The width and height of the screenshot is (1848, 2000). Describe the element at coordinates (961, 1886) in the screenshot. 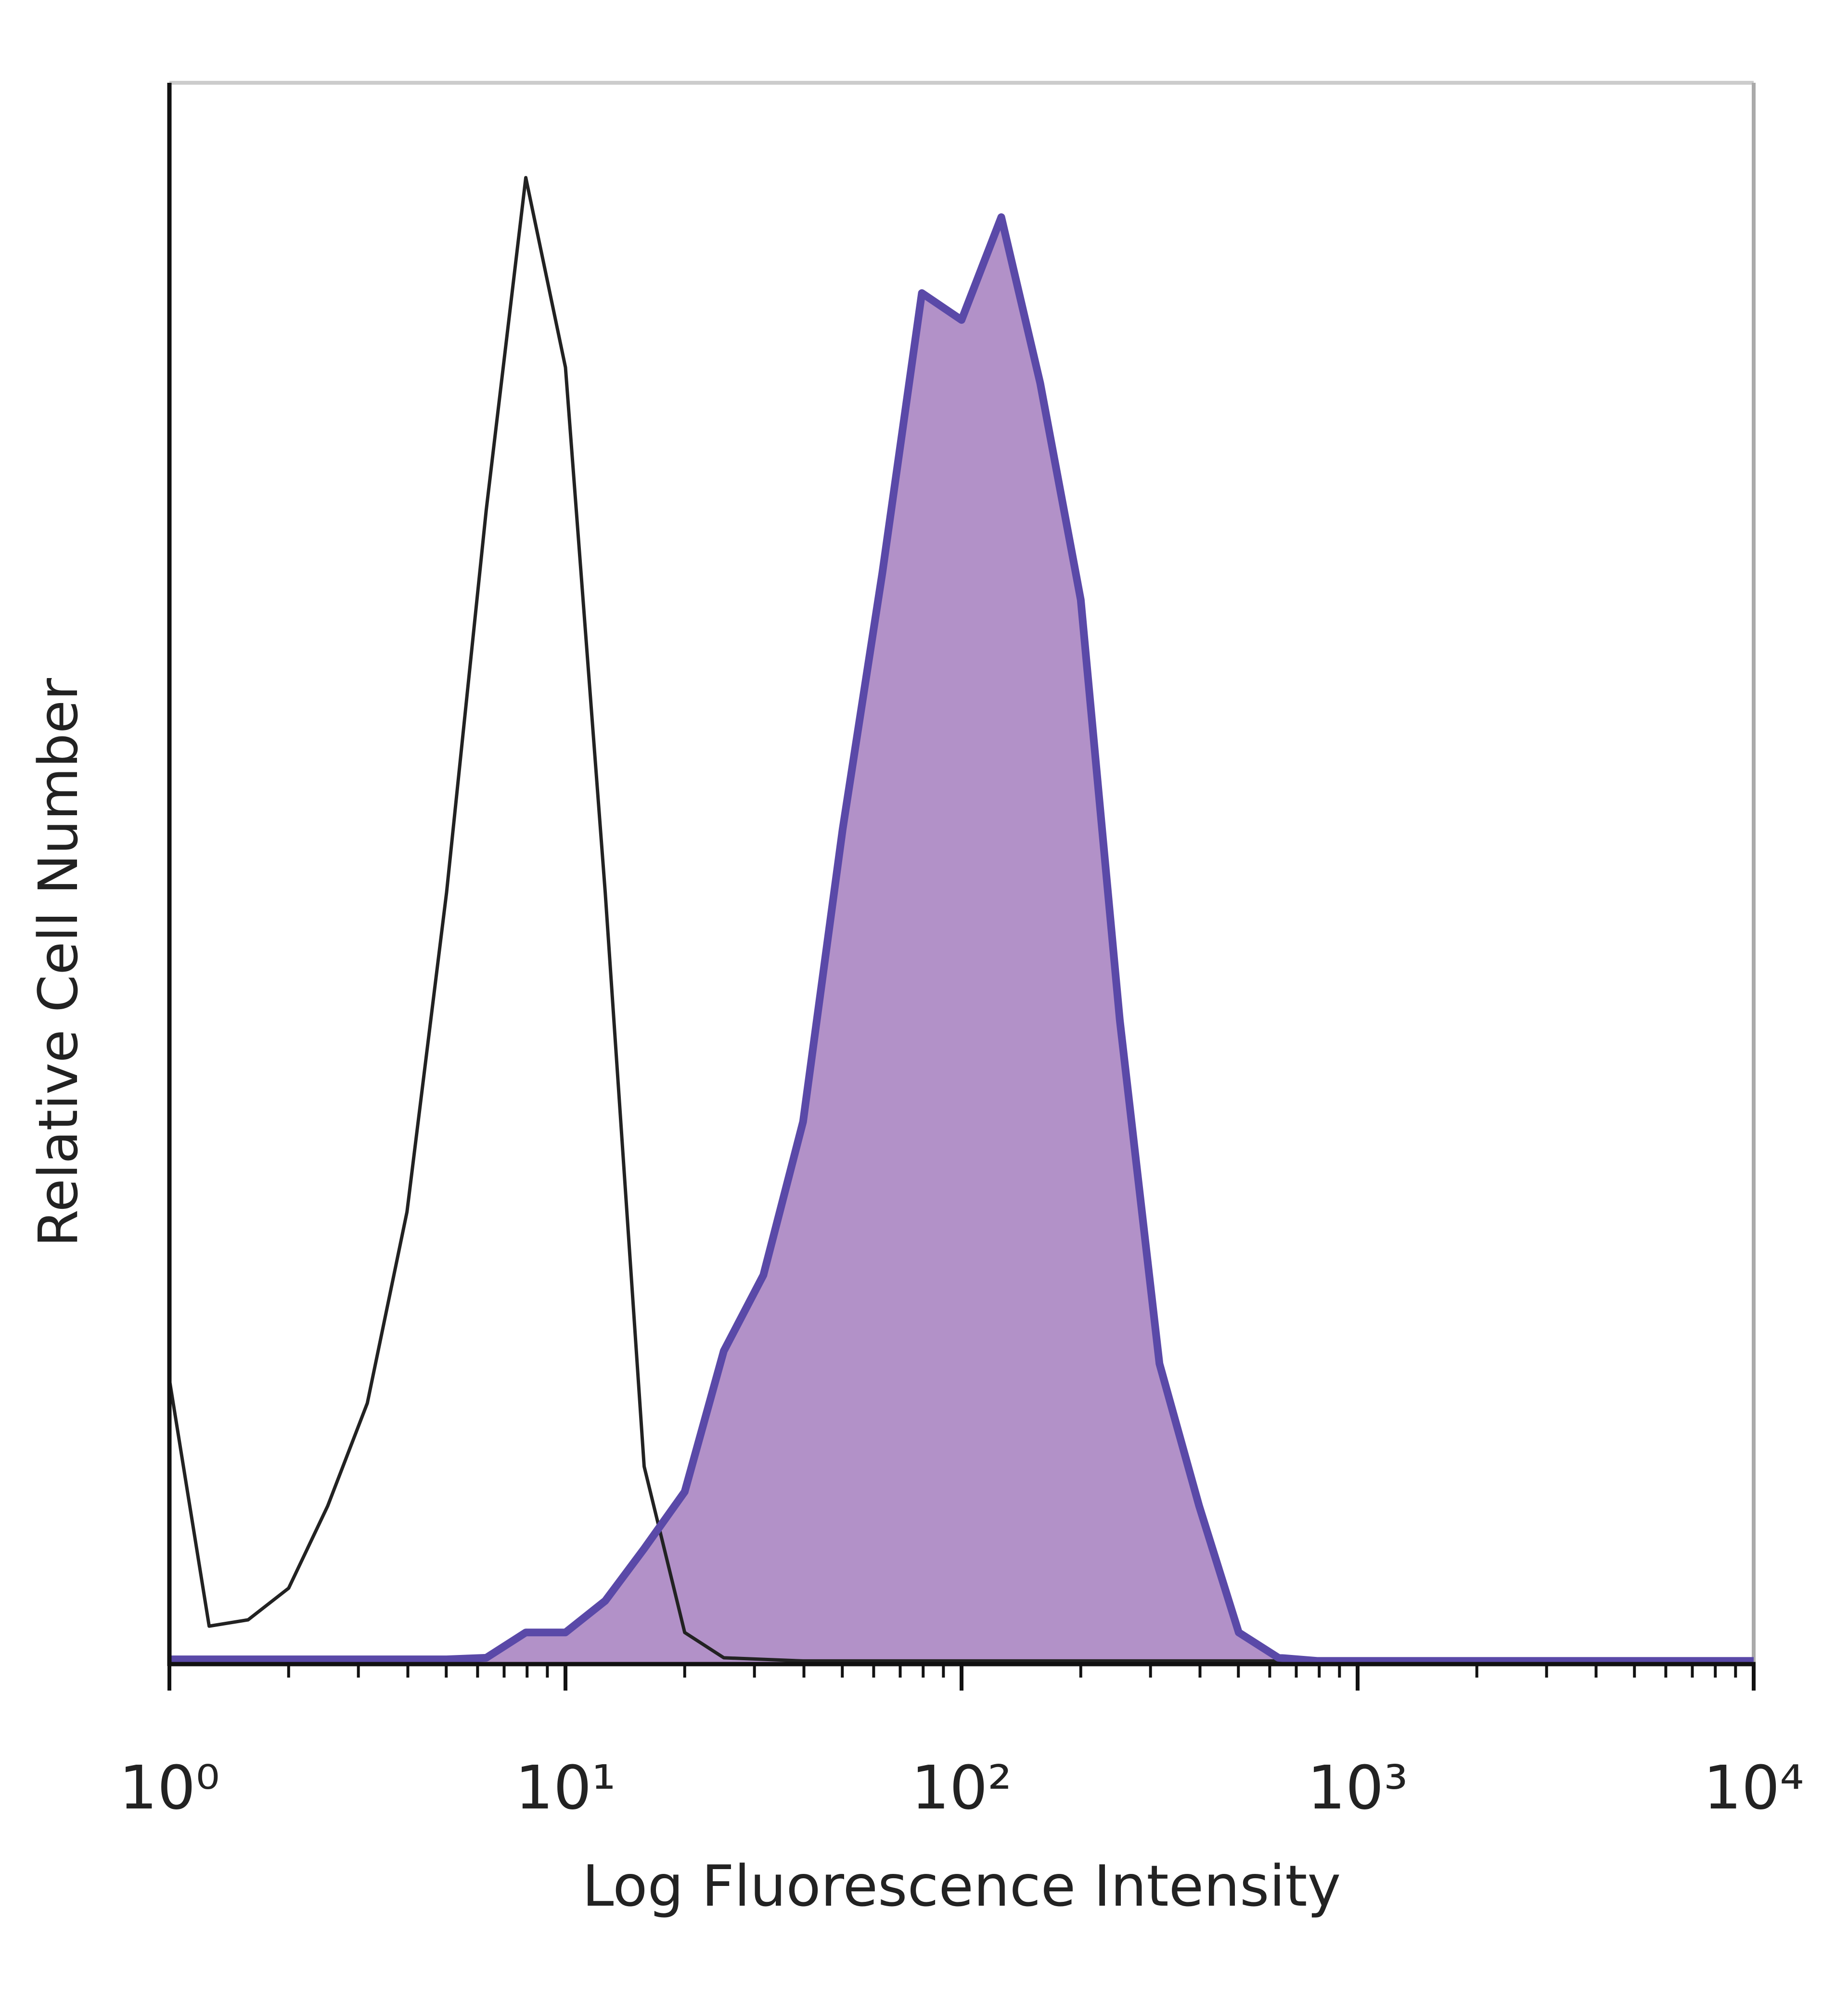

I see `x-axis-title: Log Fluorescence Intensity` at that location.